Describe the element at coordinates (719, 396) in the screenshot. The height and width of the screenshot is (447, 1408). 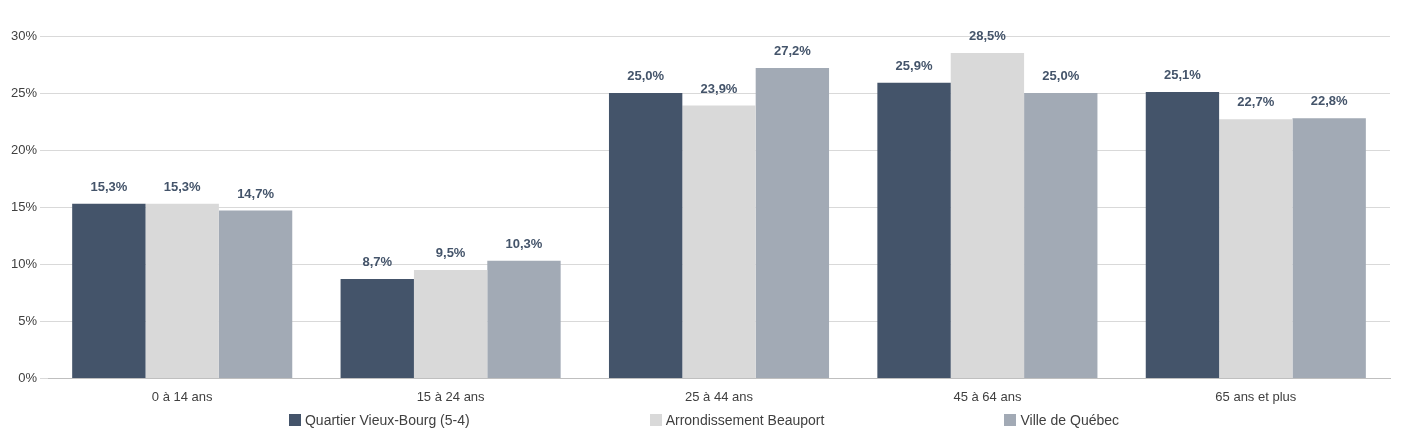
I see `x-tick-label: 25 à 44 ans` at that location.